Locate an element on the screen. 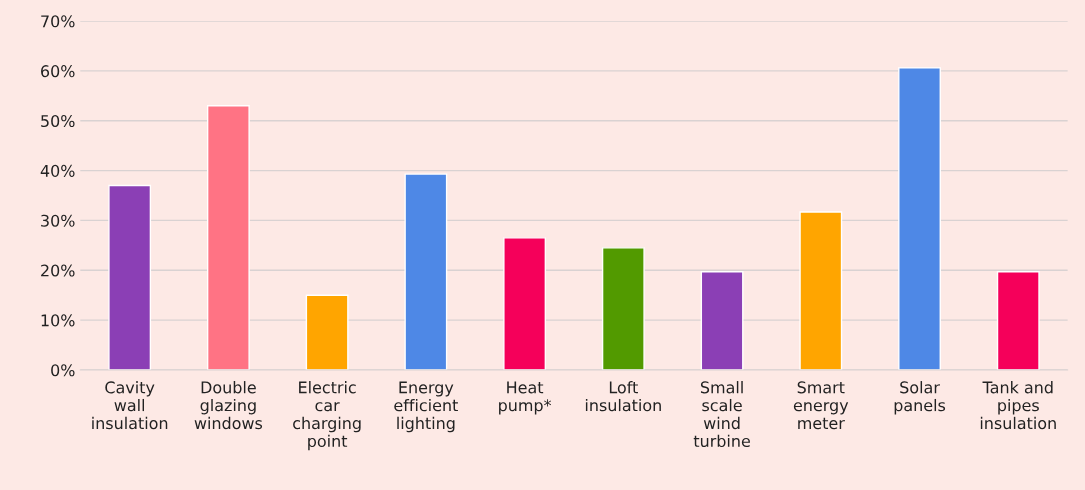  x-tick-label: Electric car charging point is located at coordinates (327, 416).